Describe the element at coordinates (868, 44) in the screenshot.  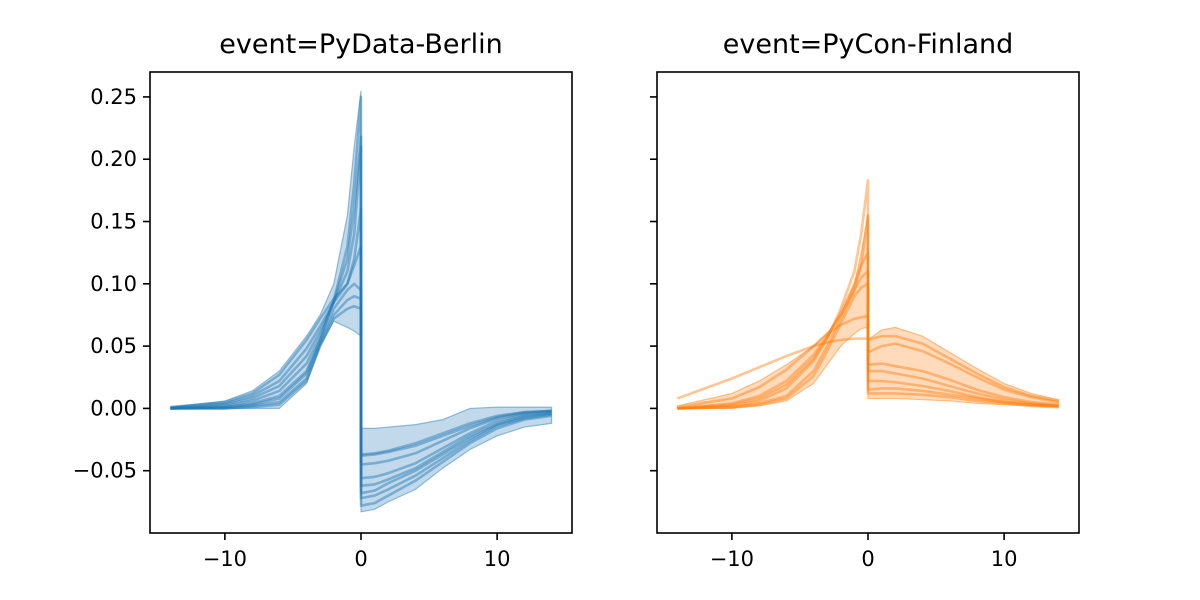
I see `subplot-title: event=PyCon-Finland` at that location.